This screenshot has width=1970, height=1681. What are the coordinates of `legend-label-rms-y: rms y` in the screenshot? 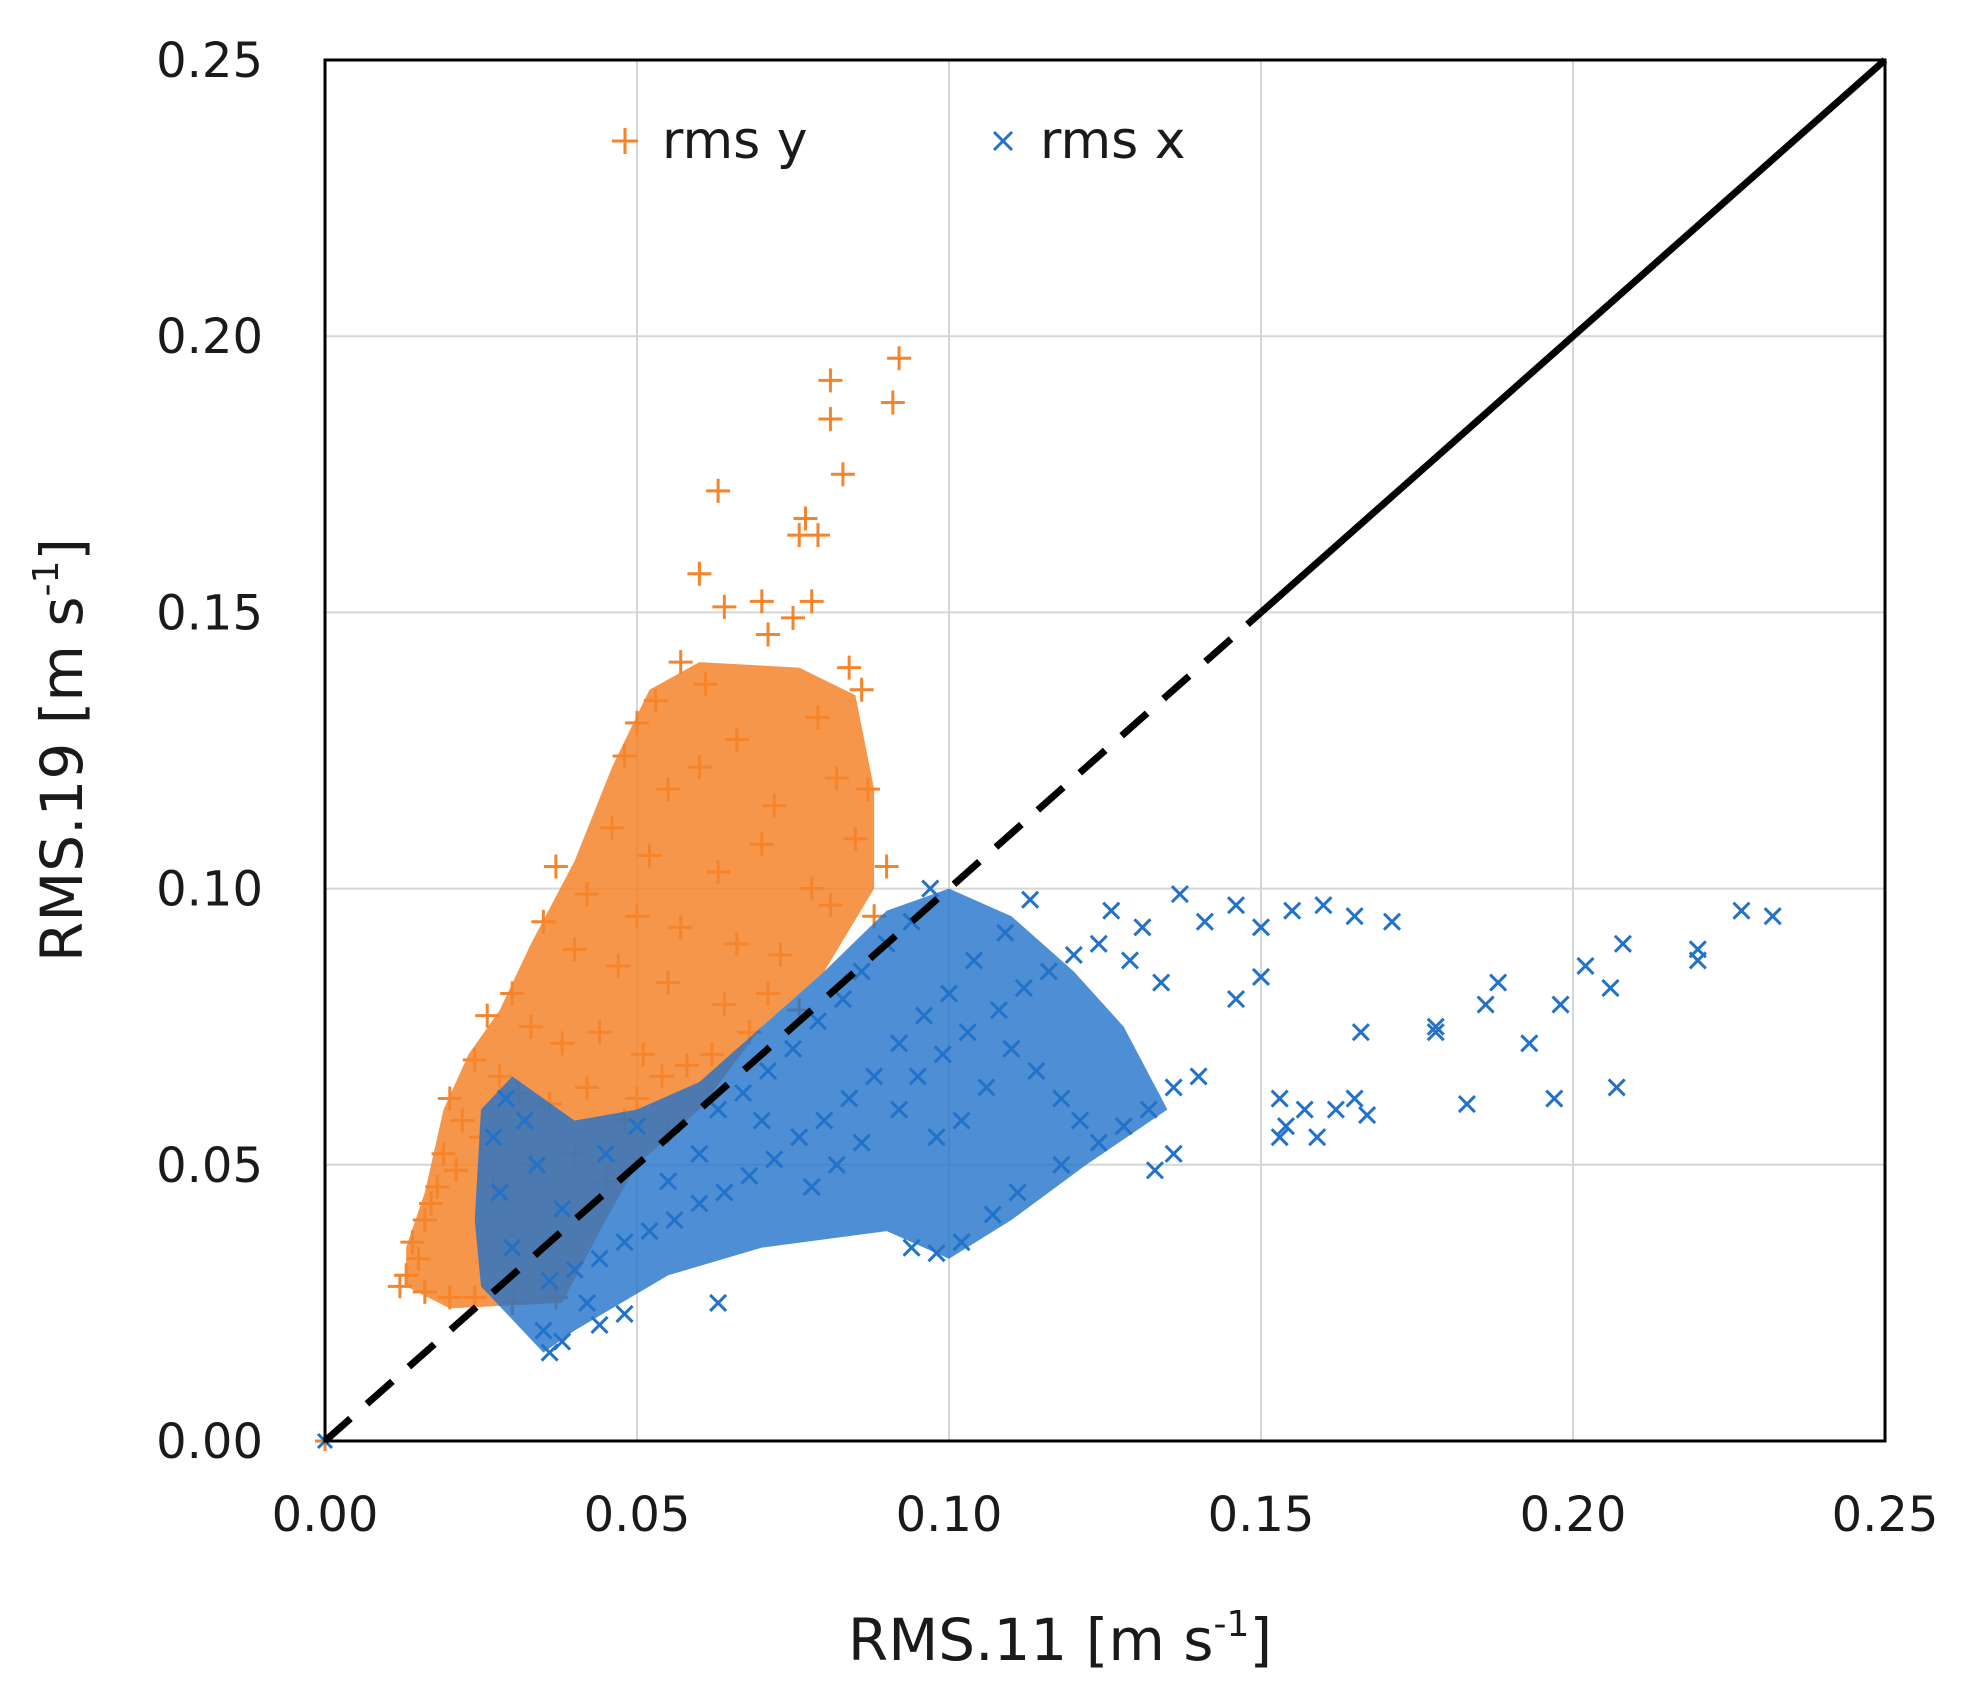 It's located at (735, 141).